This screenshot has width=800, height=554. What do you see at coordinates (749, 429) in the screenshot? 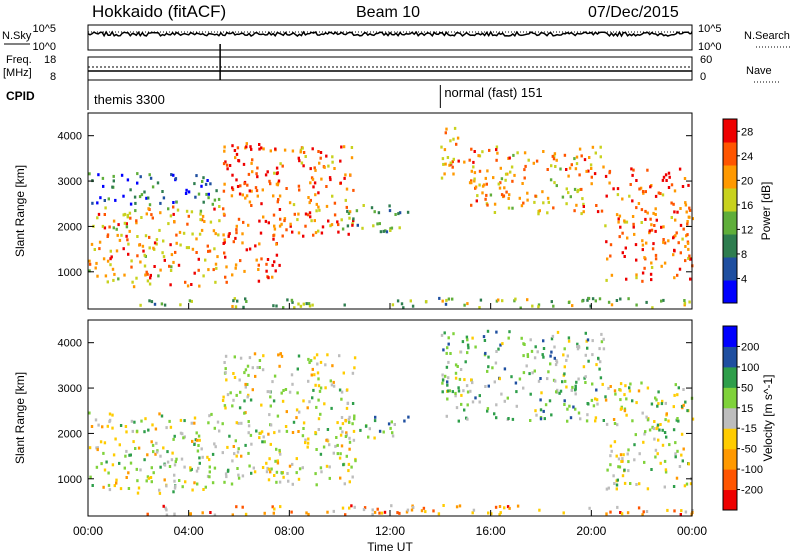
I see `colorbar-tick-label: -15` at bounding box center [749, 429].